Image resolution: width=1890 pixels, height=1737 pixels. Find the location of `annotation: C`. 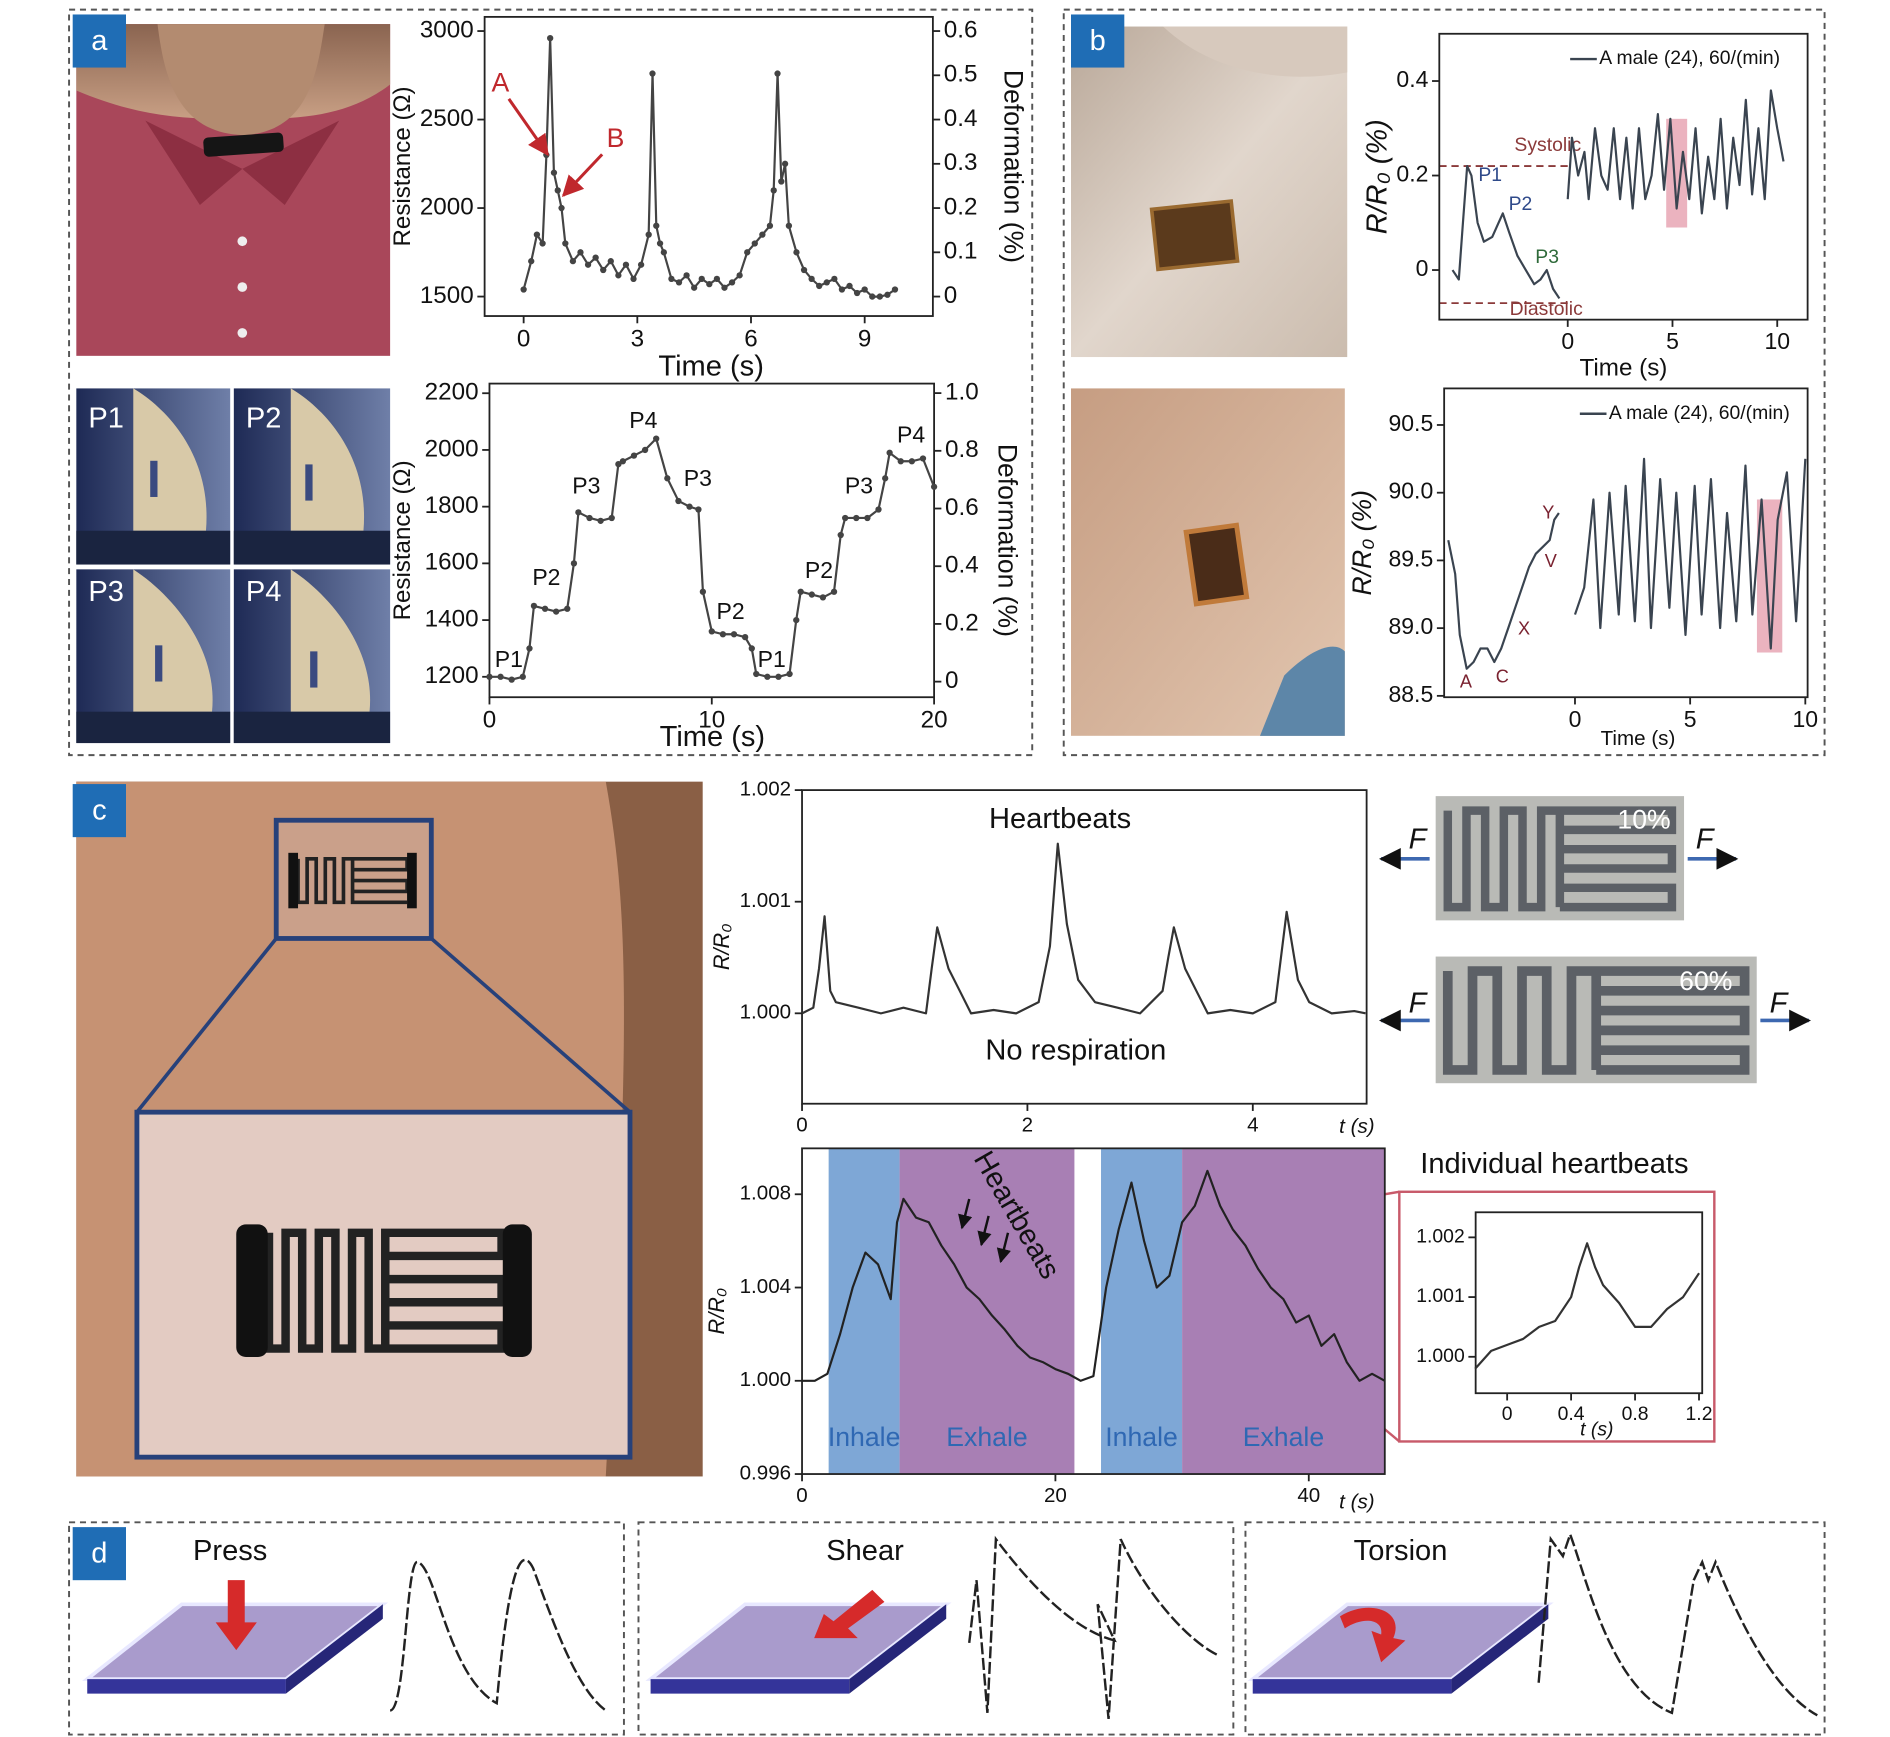

annotation: C is located at coordinates (1502, 677).